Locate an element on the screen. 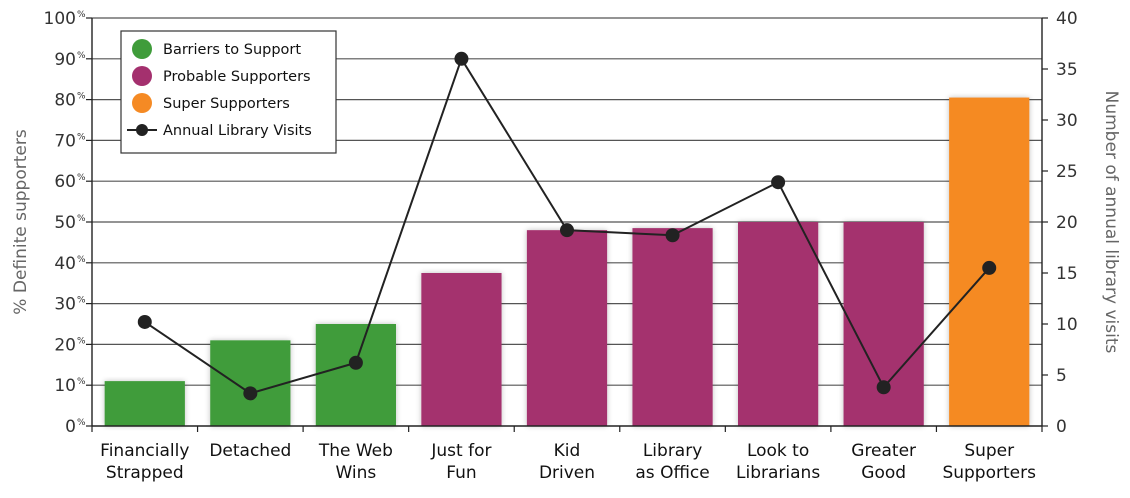 This screenshot has width=1130, height=498. legend-box is located at coordinates (228, 92).